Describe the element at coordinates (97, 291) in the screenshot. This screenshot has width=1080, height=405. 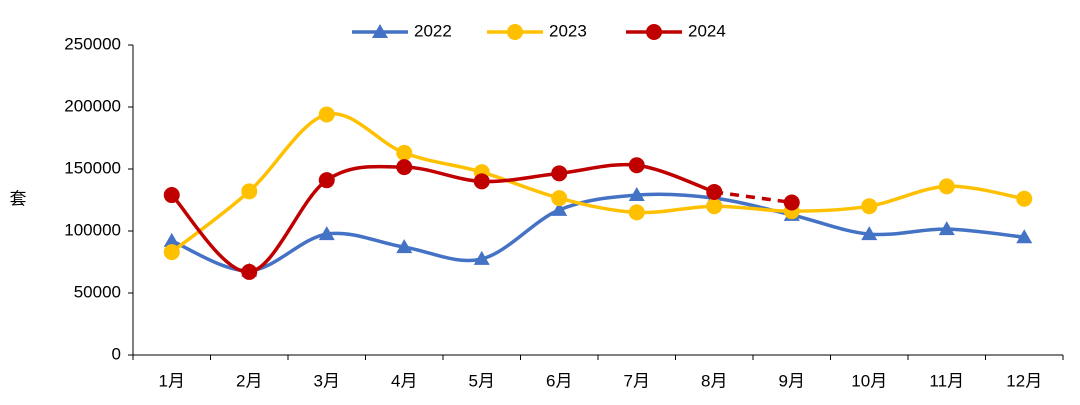
I see `y-tick-label: 50000` at that location.